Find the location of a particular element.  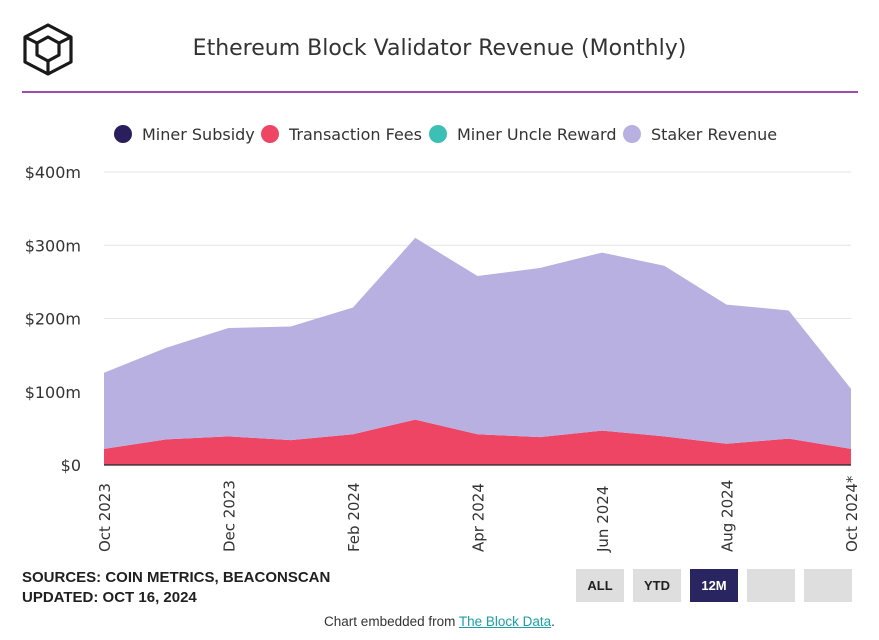

embed-credit: Chart embedded from The Block Data. is located at coordinates (439, 621).